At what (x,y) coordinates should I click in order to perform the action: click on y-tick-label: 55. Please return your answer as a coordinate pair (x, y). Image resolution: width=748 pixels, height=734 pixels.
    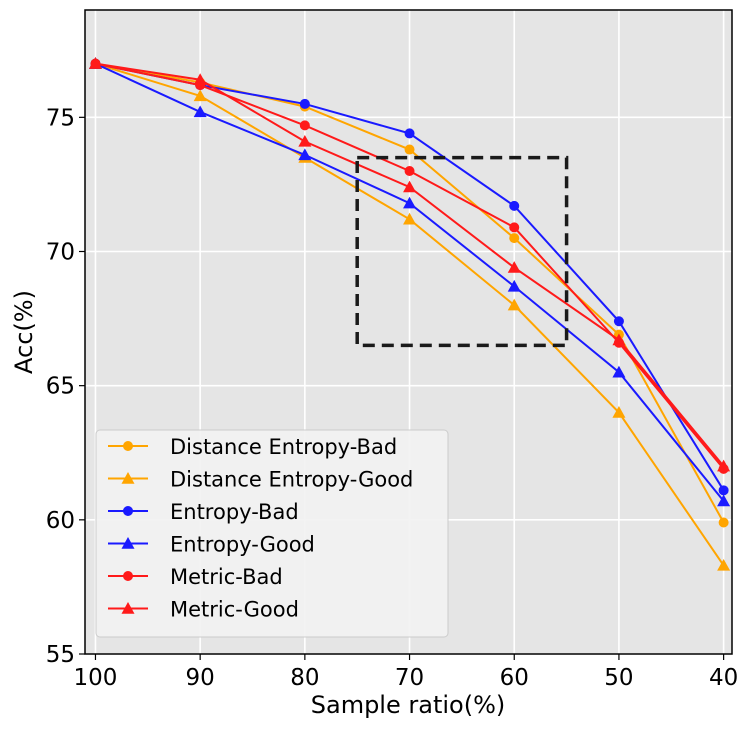
    Looking at the image, I should click on (60, 655).